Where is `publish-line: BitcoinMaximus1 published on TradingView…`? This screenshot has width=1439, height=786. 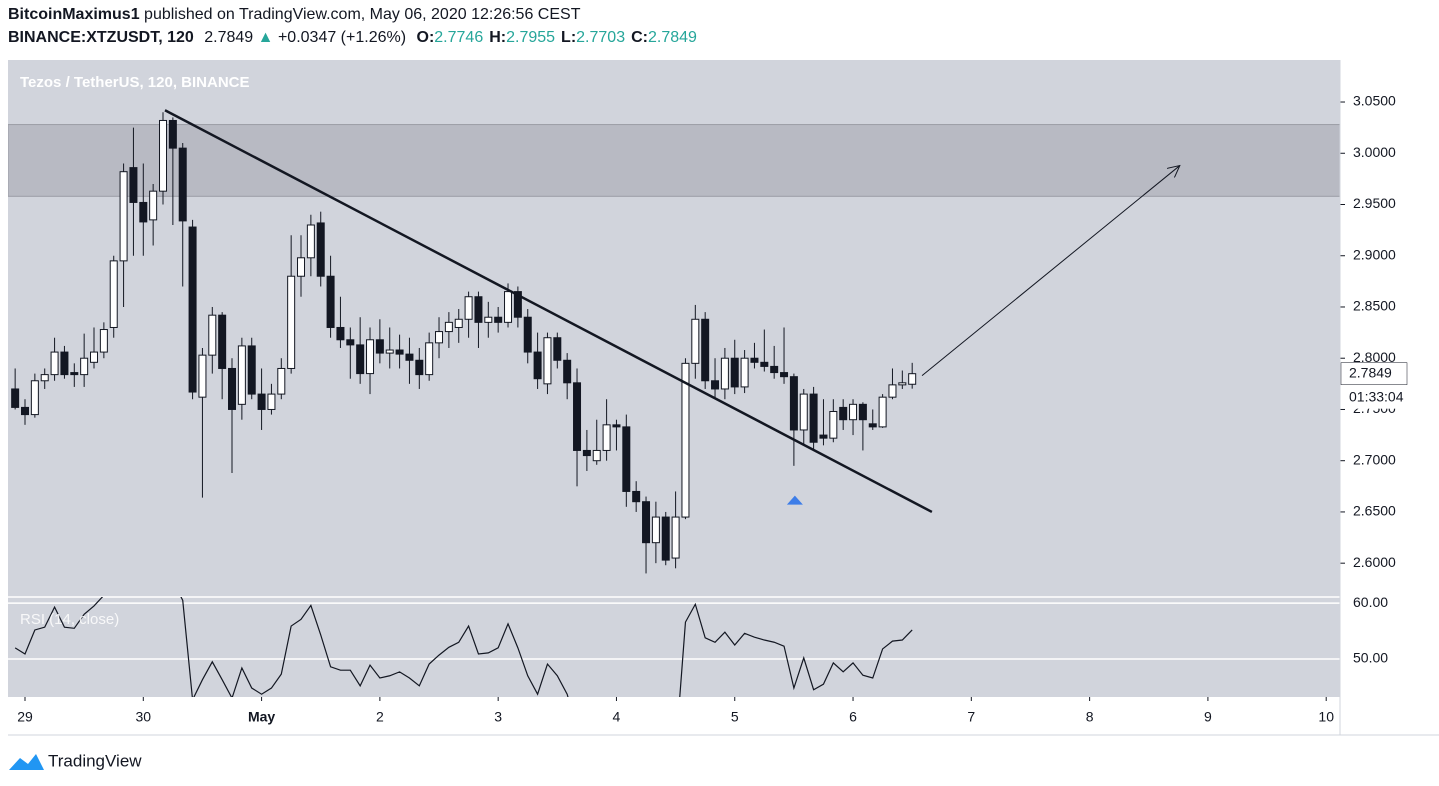
publish-line: BitcoinMaximus1 published on TradingView… is located at coordinates (294, 15).